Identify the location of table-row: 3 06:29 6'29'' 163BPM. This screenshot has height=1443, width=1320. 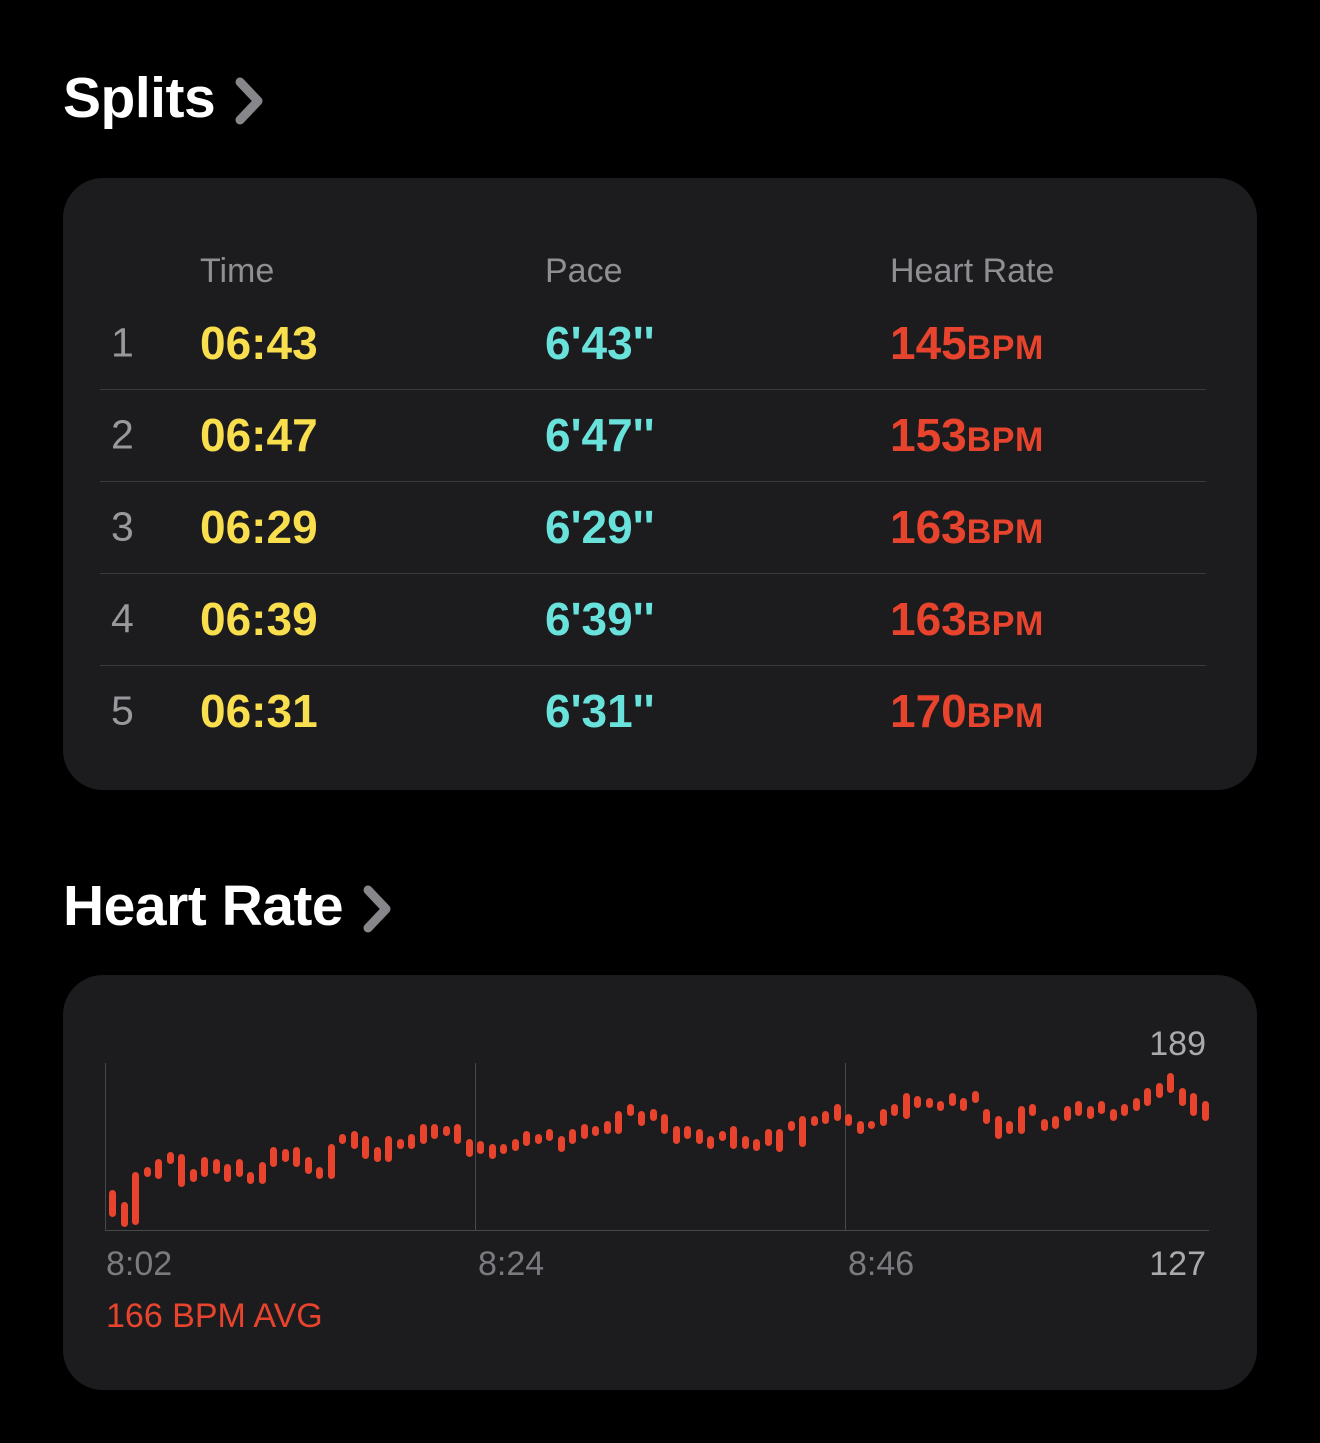
(660, 527).